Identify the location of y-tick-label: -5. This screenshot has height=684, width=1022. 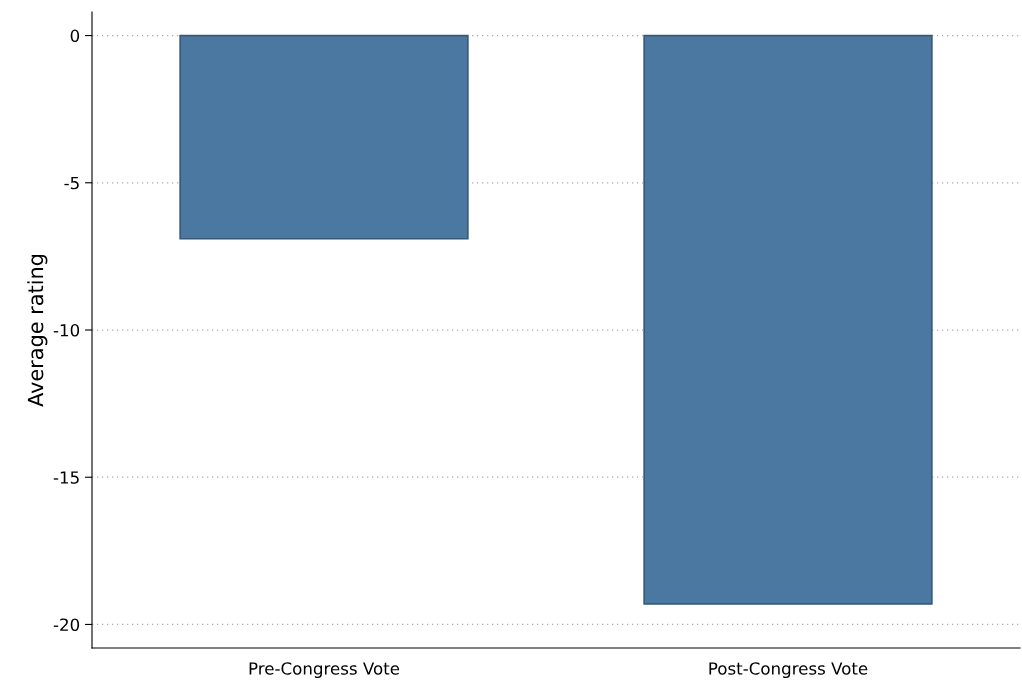
(71, 183).